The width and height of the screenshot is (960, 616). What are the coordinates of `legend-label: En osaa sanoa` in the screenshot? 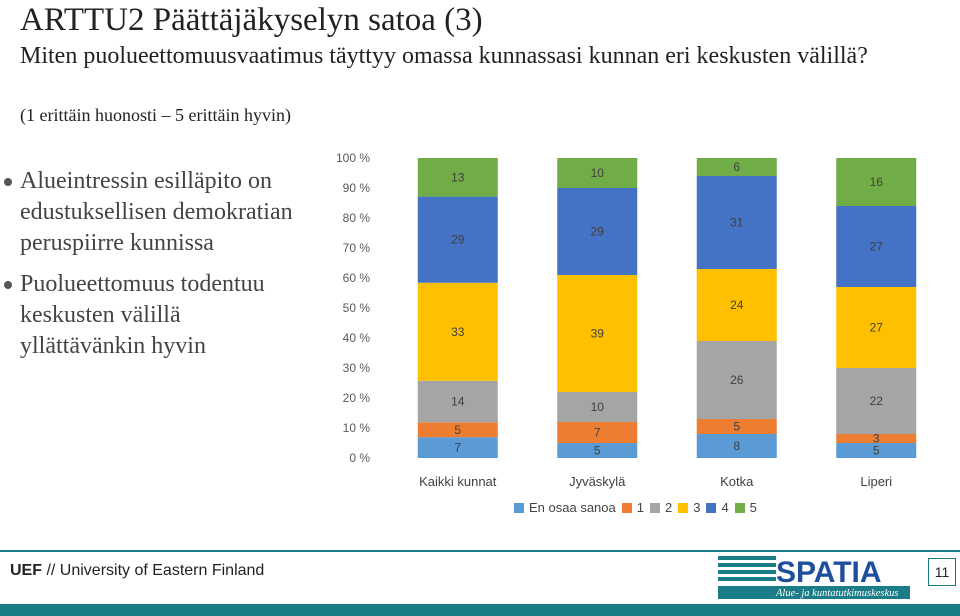 It's located at (572, 507).